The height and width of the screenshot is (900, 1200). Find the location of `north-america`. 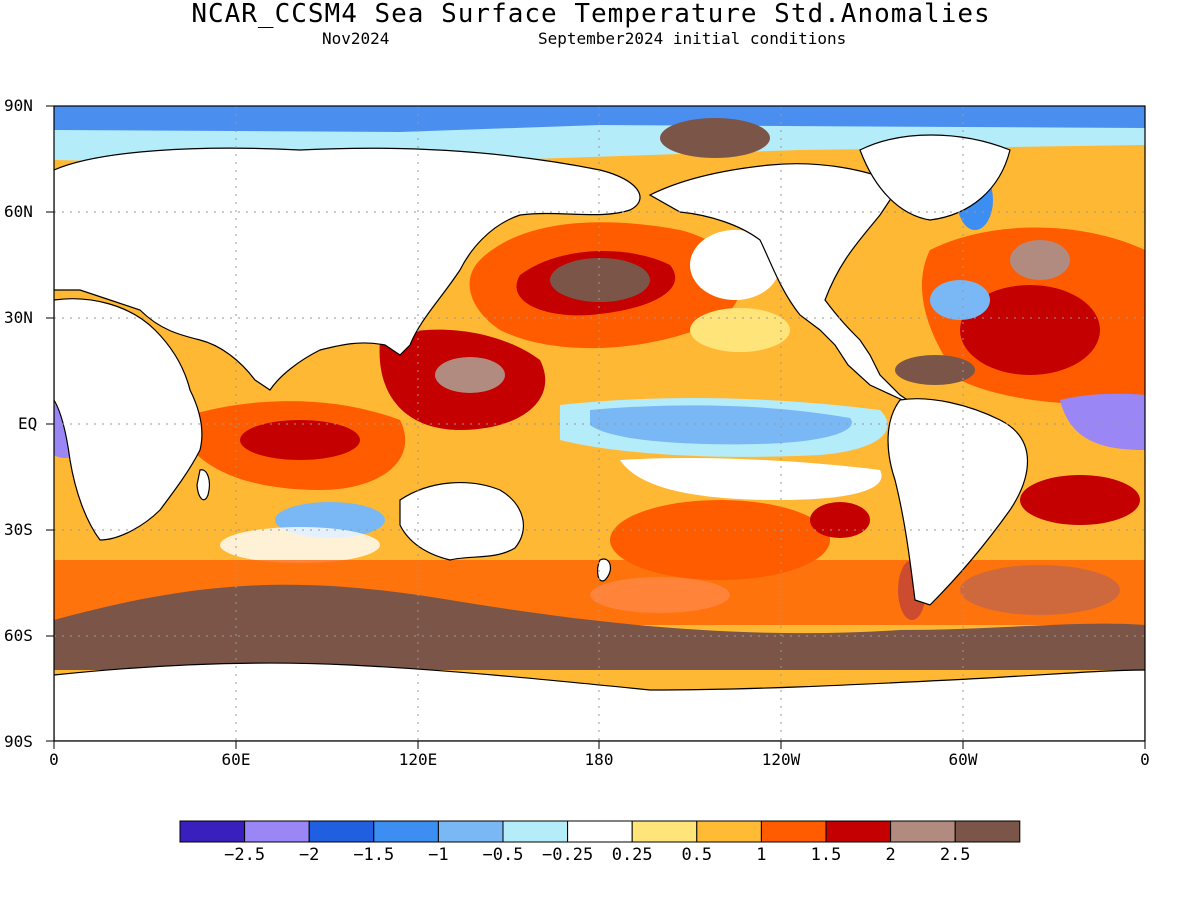

north-america is located at coordinates (782, 284).